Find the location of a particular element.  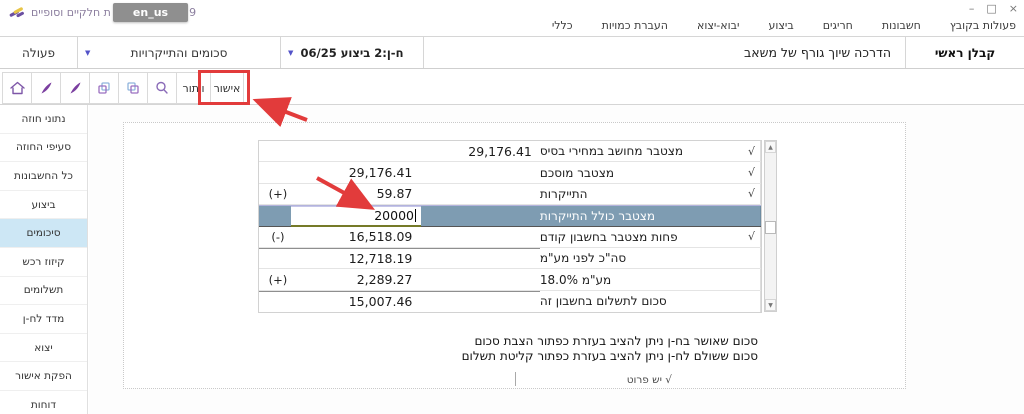

value-cell: 59.87 is located at coordinates (394, 194).